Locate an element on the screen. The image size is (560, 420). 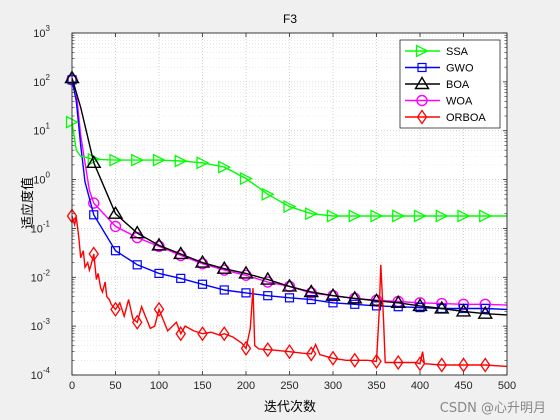
legend-label: ORBOA is located at coordinates (466, 118).